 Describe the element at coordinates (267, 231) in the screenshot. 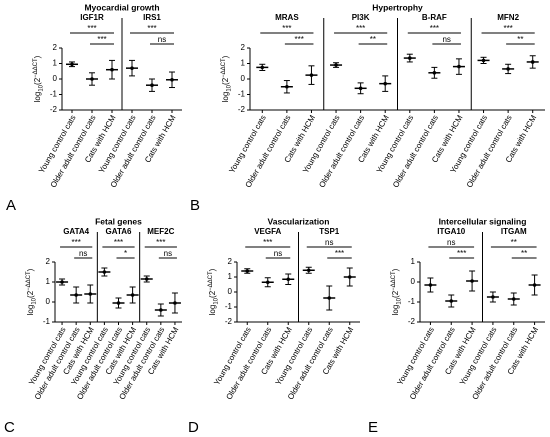

I see `gene-name: VEGFA` at that location.